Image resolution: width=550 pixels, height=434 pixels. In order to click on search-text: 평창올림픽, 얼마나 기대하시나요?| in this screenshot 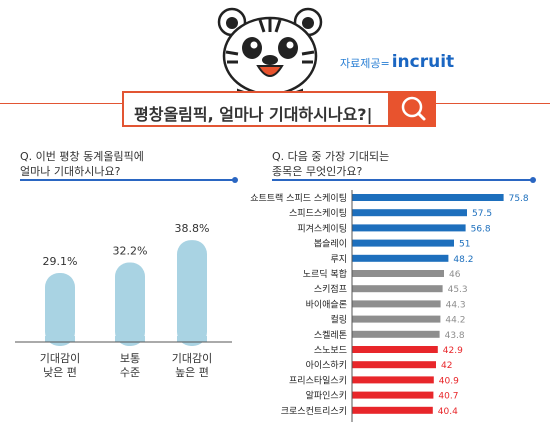, I will do `click(253, 114)`.